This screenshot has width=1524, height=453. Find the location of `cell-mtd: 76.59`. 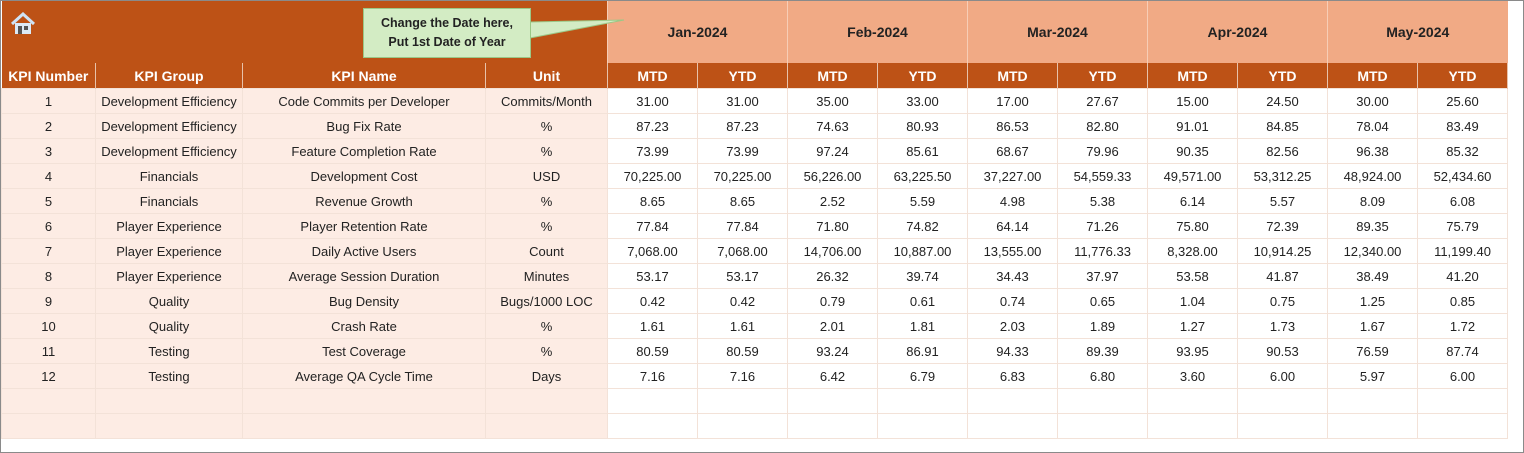

cell-mtd: 76.59 is located at coordinates (1372, 351).